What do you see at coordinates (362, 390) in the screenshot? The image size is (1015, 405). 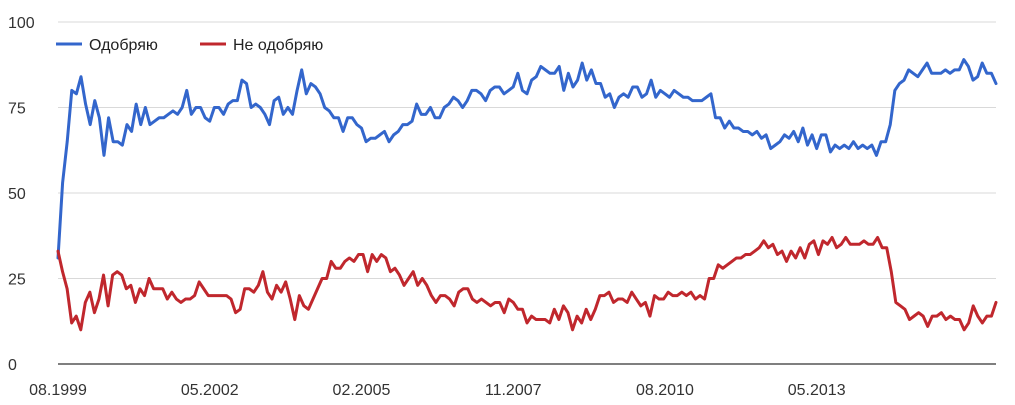 I see `x-tick-label: 02.2005` at bounding box center [362, 390].